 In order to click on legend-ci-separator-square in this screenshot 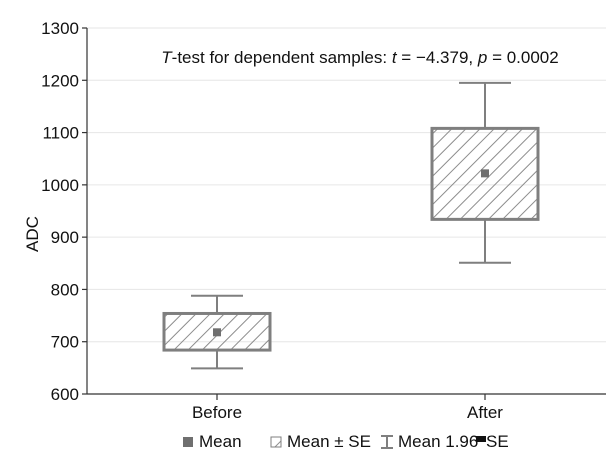, I will do `click(481, 439)`.